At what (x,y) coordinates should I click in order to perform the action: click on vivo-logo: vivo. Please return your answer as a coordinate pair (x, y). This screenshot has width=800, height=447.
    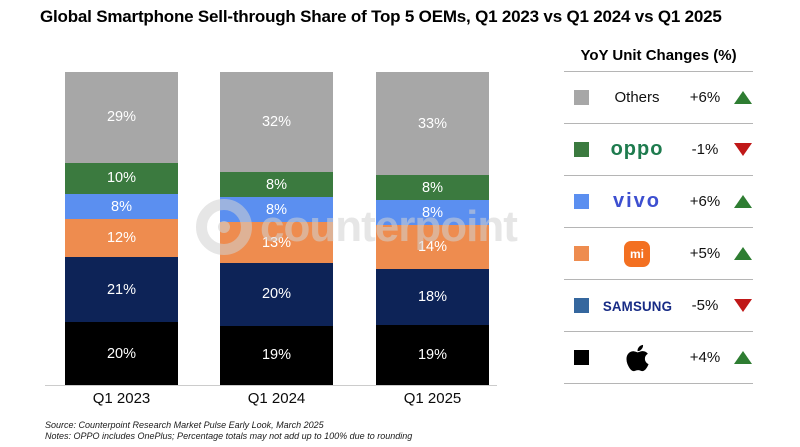
    Looking at the image, I should click on (637, 201).